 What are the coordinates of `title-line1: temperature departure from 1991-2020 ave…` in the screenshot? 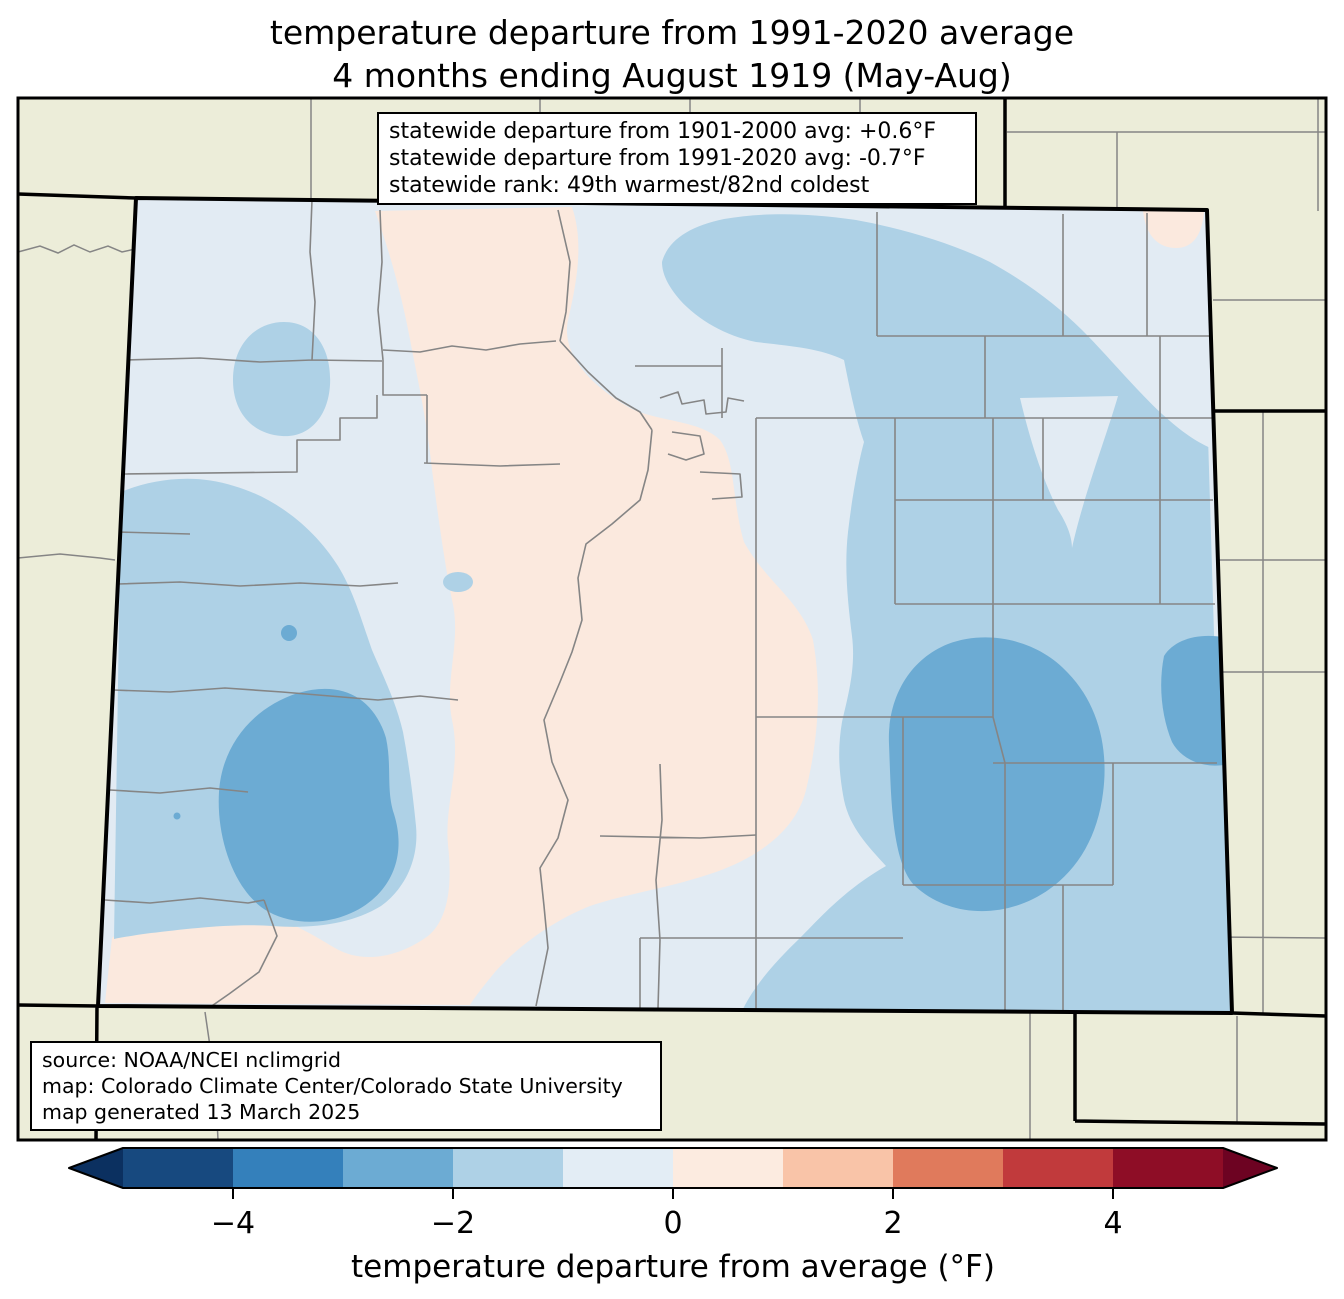 It's located at (672, 32).